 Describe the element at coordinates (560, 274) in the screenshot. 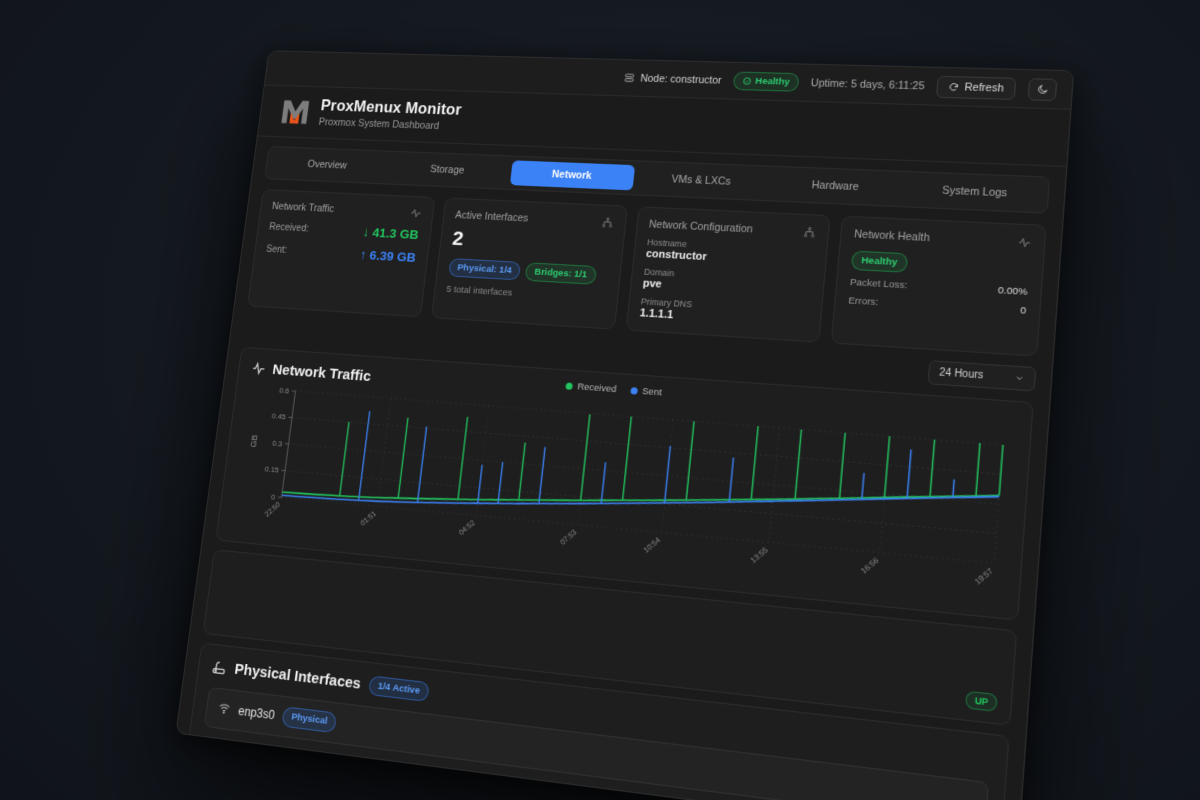

I see `badge-bridges-count: Bridges: 1/1` at that location.